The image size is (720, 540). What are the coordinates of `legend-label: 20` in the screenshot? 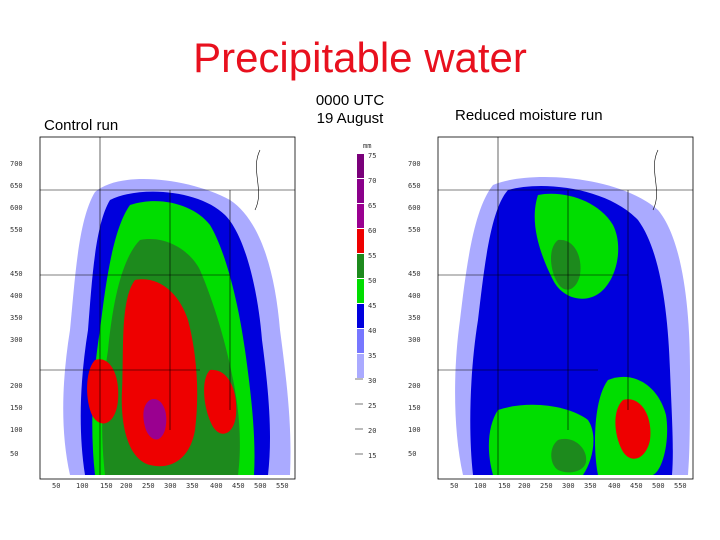 It's located at (372, 431).